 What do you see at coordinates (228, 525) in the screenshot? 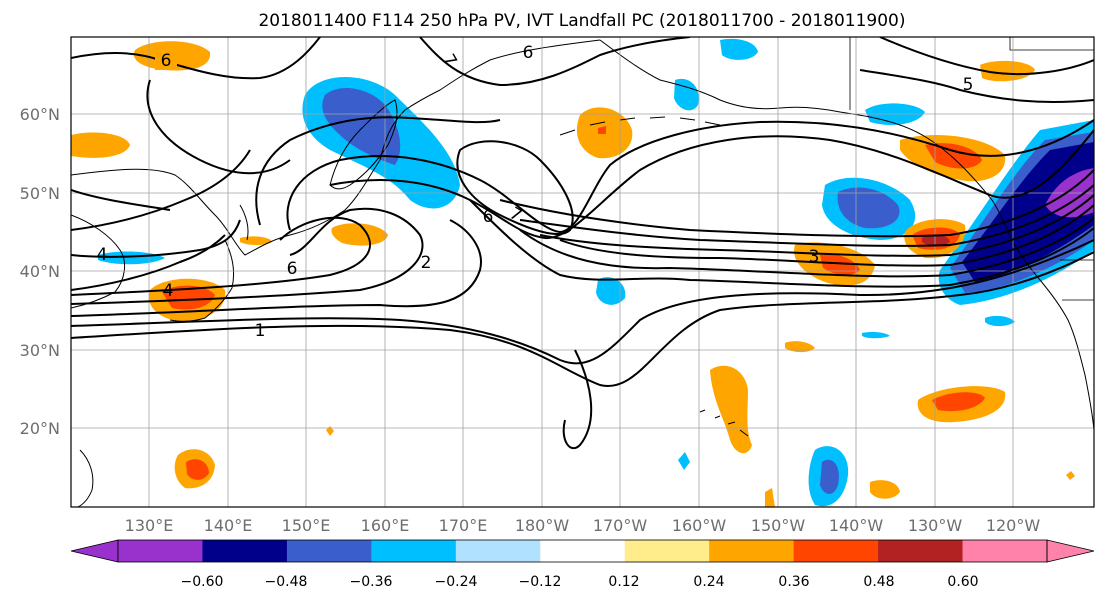
I see `lon-label: 140°E` at bounding box center [228, 525].